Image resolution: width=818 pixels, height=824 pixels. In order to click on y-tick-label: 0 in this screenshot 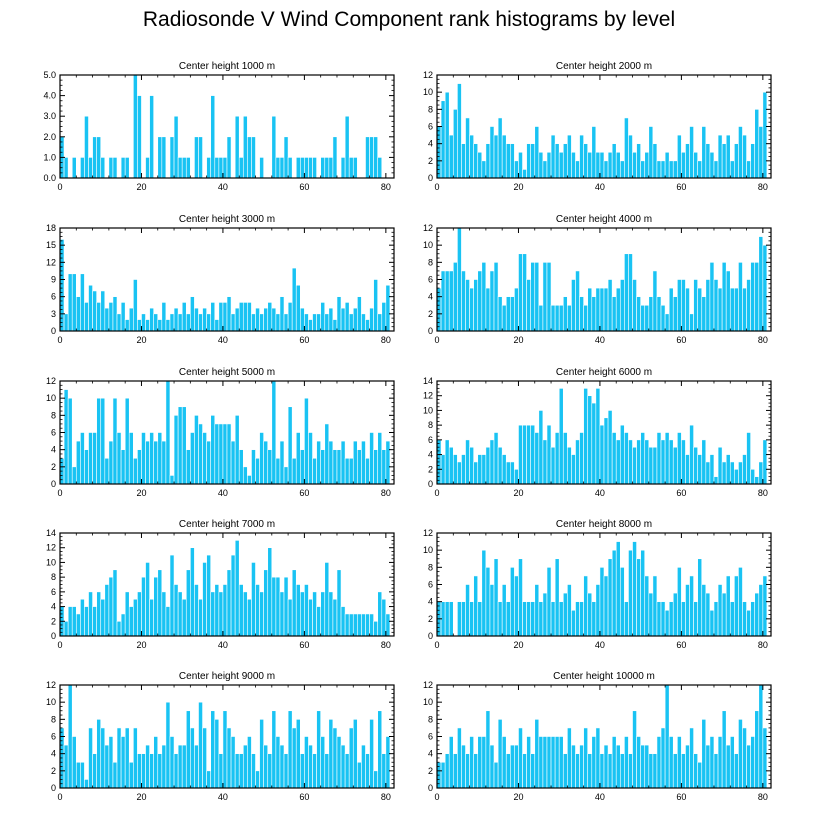, I will do `click(53, 636)`.